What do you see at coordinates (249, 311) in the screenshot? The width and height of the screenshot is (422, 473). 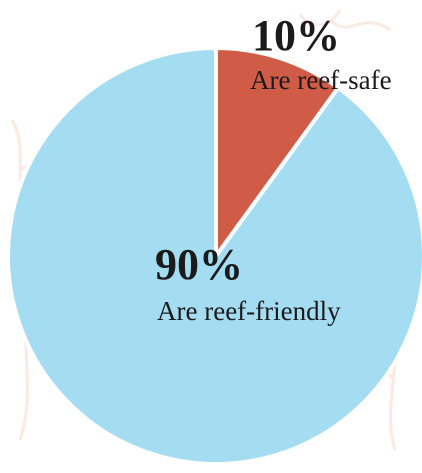 I see `slice-reef-friendly-description-label: Are reef-friendly` at bounding box center [249, 311].